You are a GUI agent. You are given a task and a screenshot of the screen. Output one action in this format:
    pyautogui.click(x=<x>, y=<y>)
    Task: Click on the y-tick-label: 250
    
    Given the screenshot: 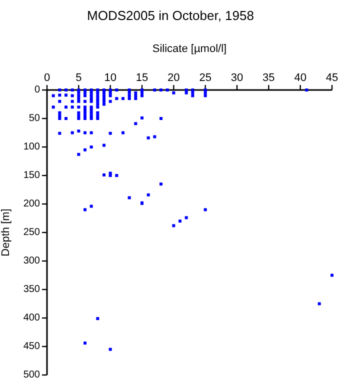 What is the action you would take?
    pyautogui.click(x=31, y=232)
    